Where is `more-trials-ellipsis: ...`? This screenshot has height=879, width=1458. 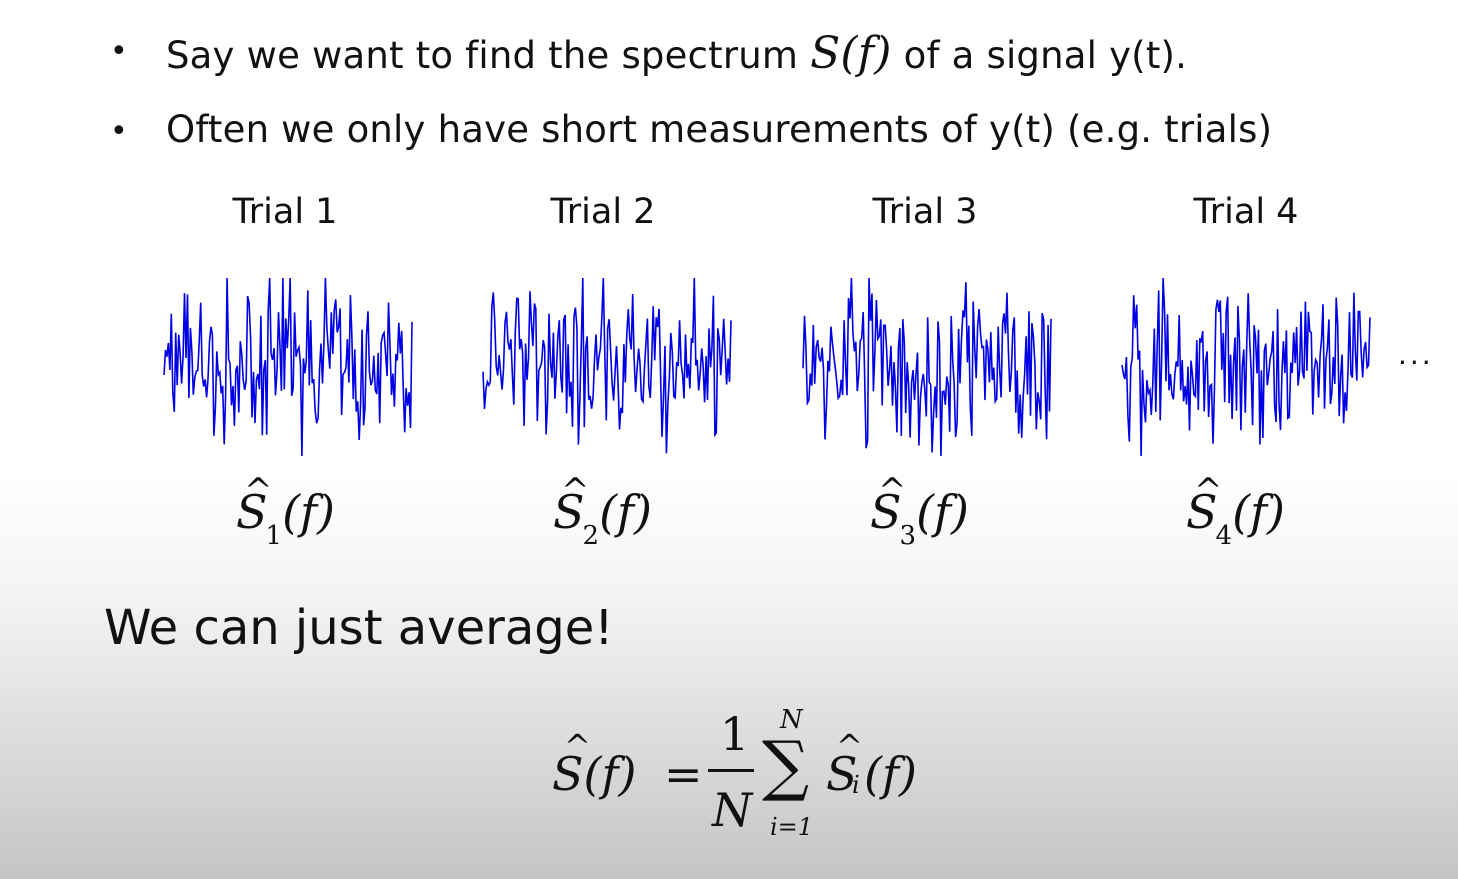 more-trials-ellipsis: ... is located at coordinates (1416, 354).